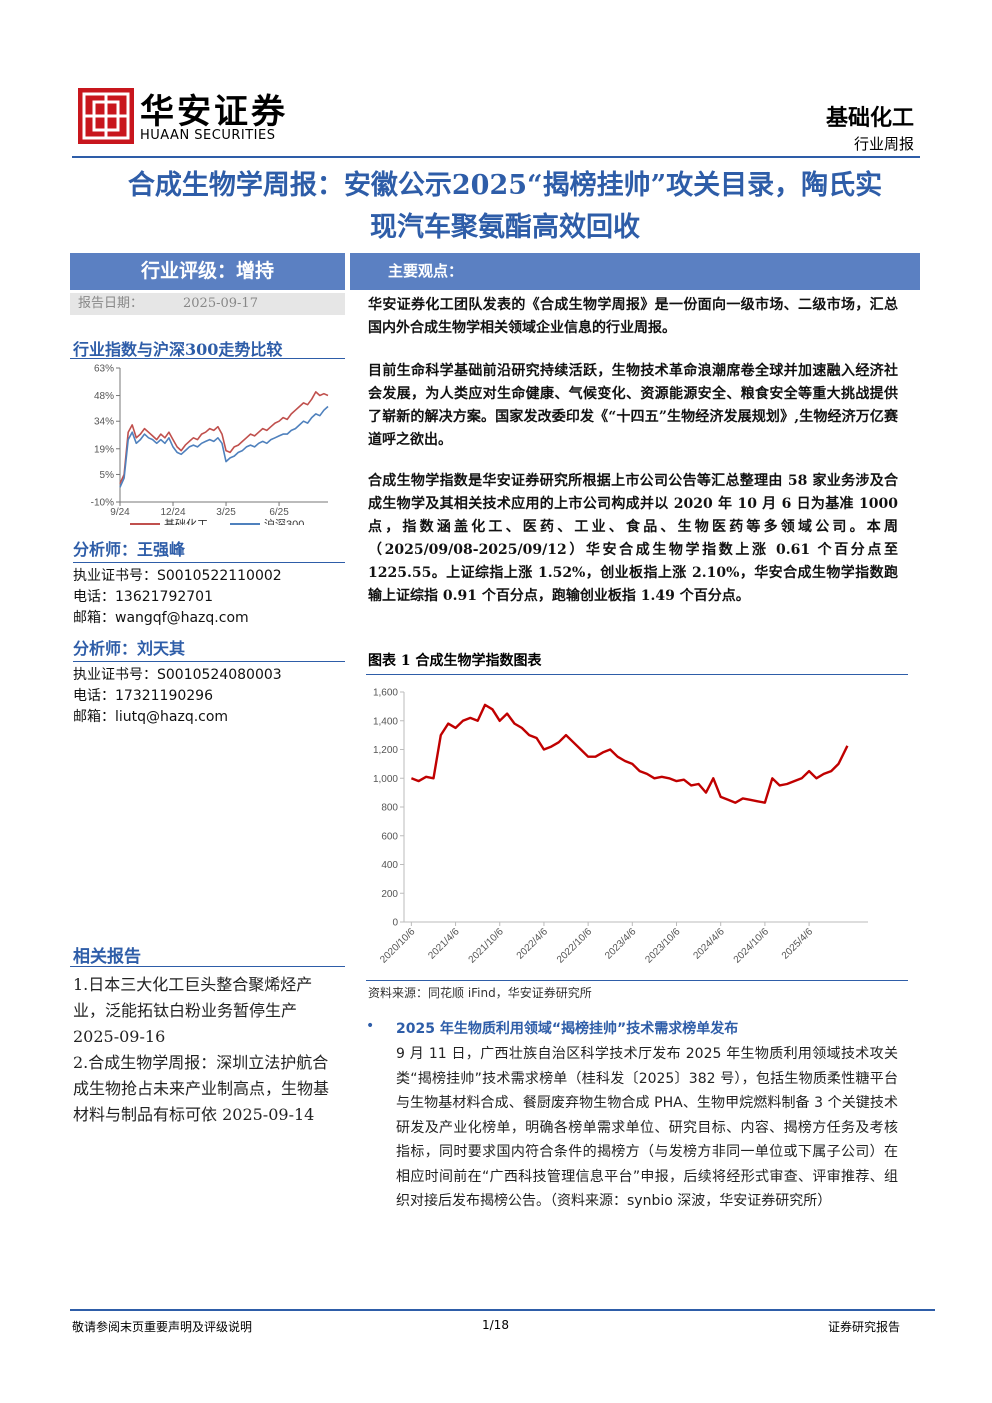  I want to click on news-title: 2025 年生物质利用领域“揭榜挂帅”技术需求榜单发布, so click(567, 1029).